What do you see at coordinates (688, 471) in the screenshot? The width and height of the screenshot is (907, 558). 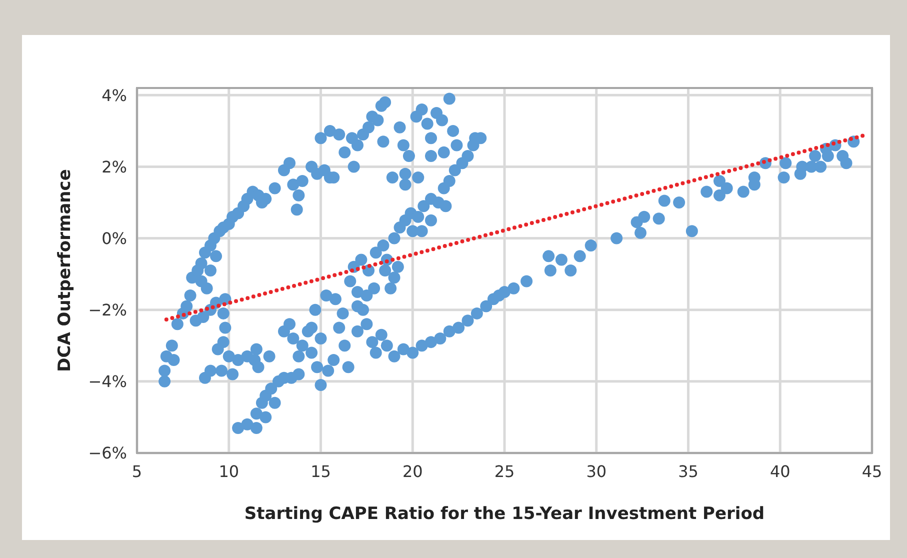 I see `x-tick-label: 35` at bounding box center [688, 471].